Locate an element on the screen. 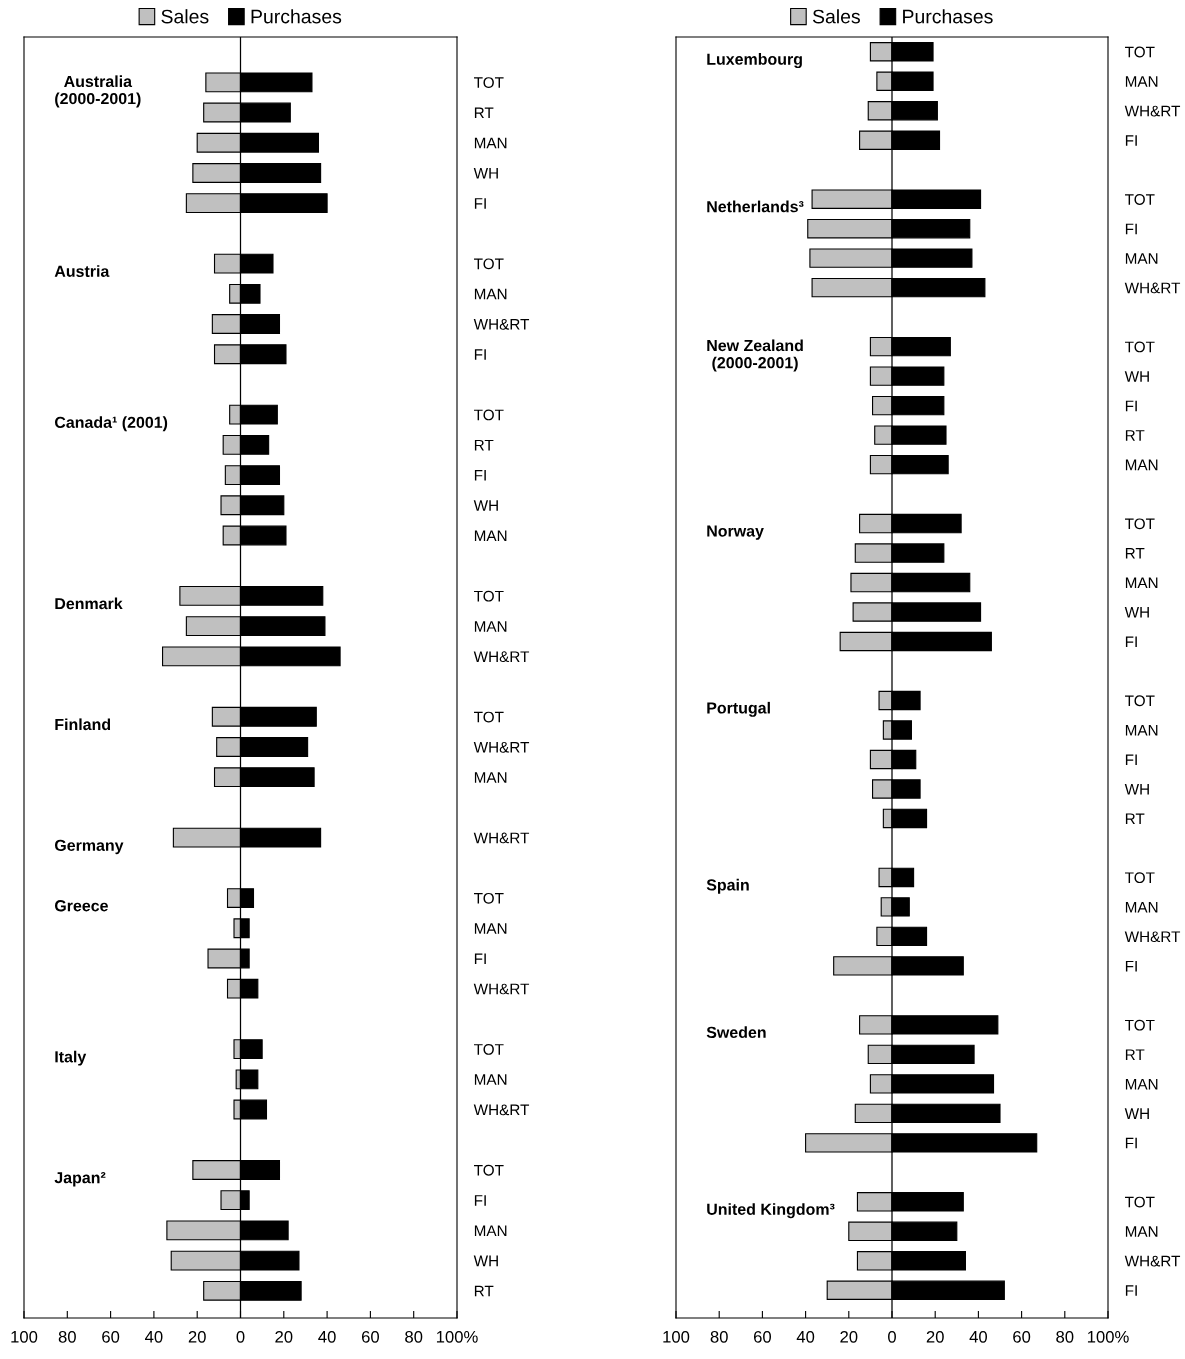 The image size is (1185, 1359). annotation: Finland is located at coordinates (83, 724).